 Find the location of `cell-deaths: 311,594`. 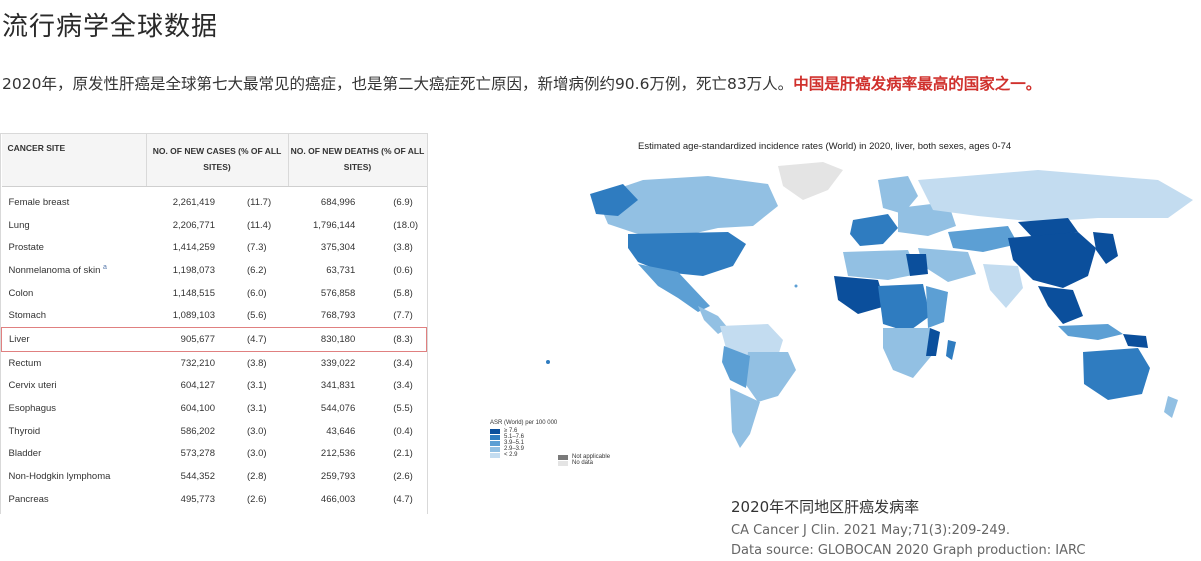

cell-deaths: 311,594 is located at coordinates (322, 512).